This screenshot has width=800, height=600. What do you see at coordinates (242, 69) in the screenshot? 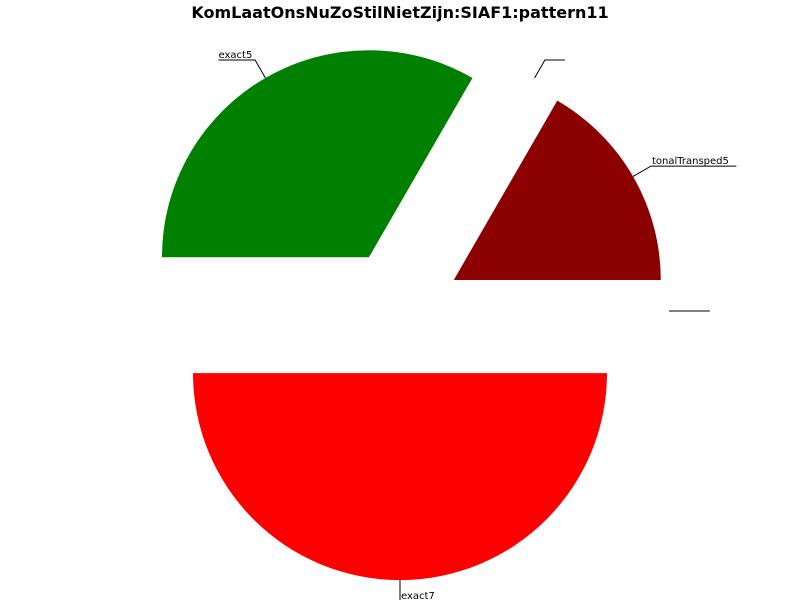
I see `label-leader-exact5` at bounding box center [242, 69].